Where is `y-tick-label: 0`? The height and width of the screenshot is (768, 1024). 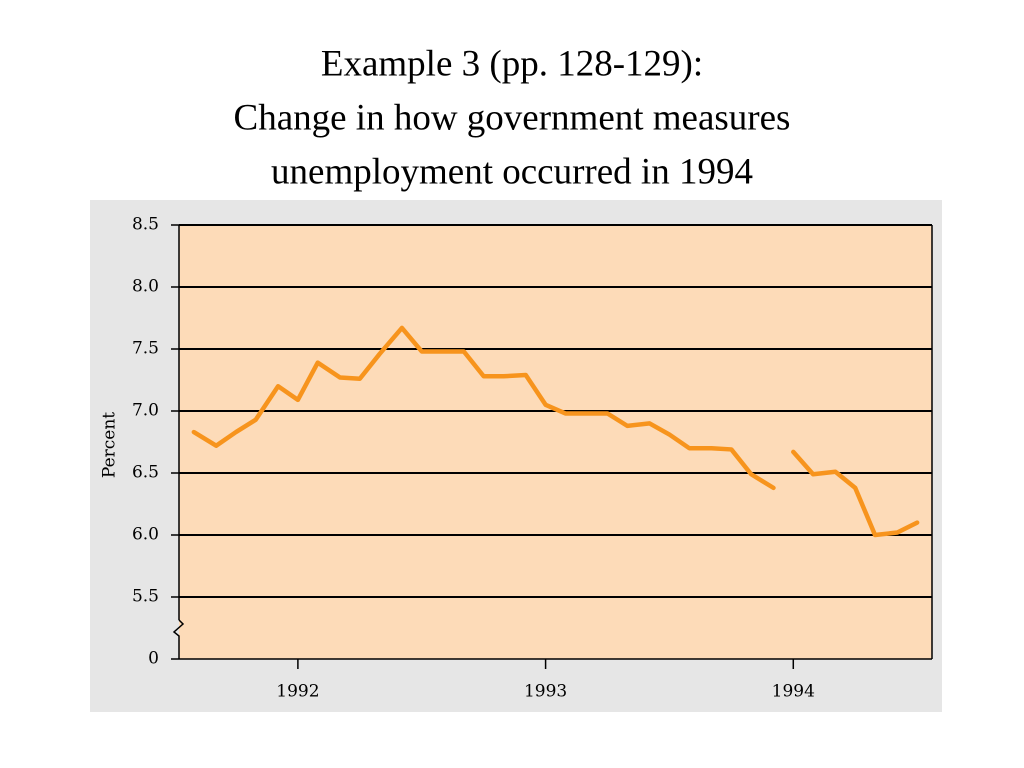
y-tick-label: 0 is located at coordinates (153, 659).